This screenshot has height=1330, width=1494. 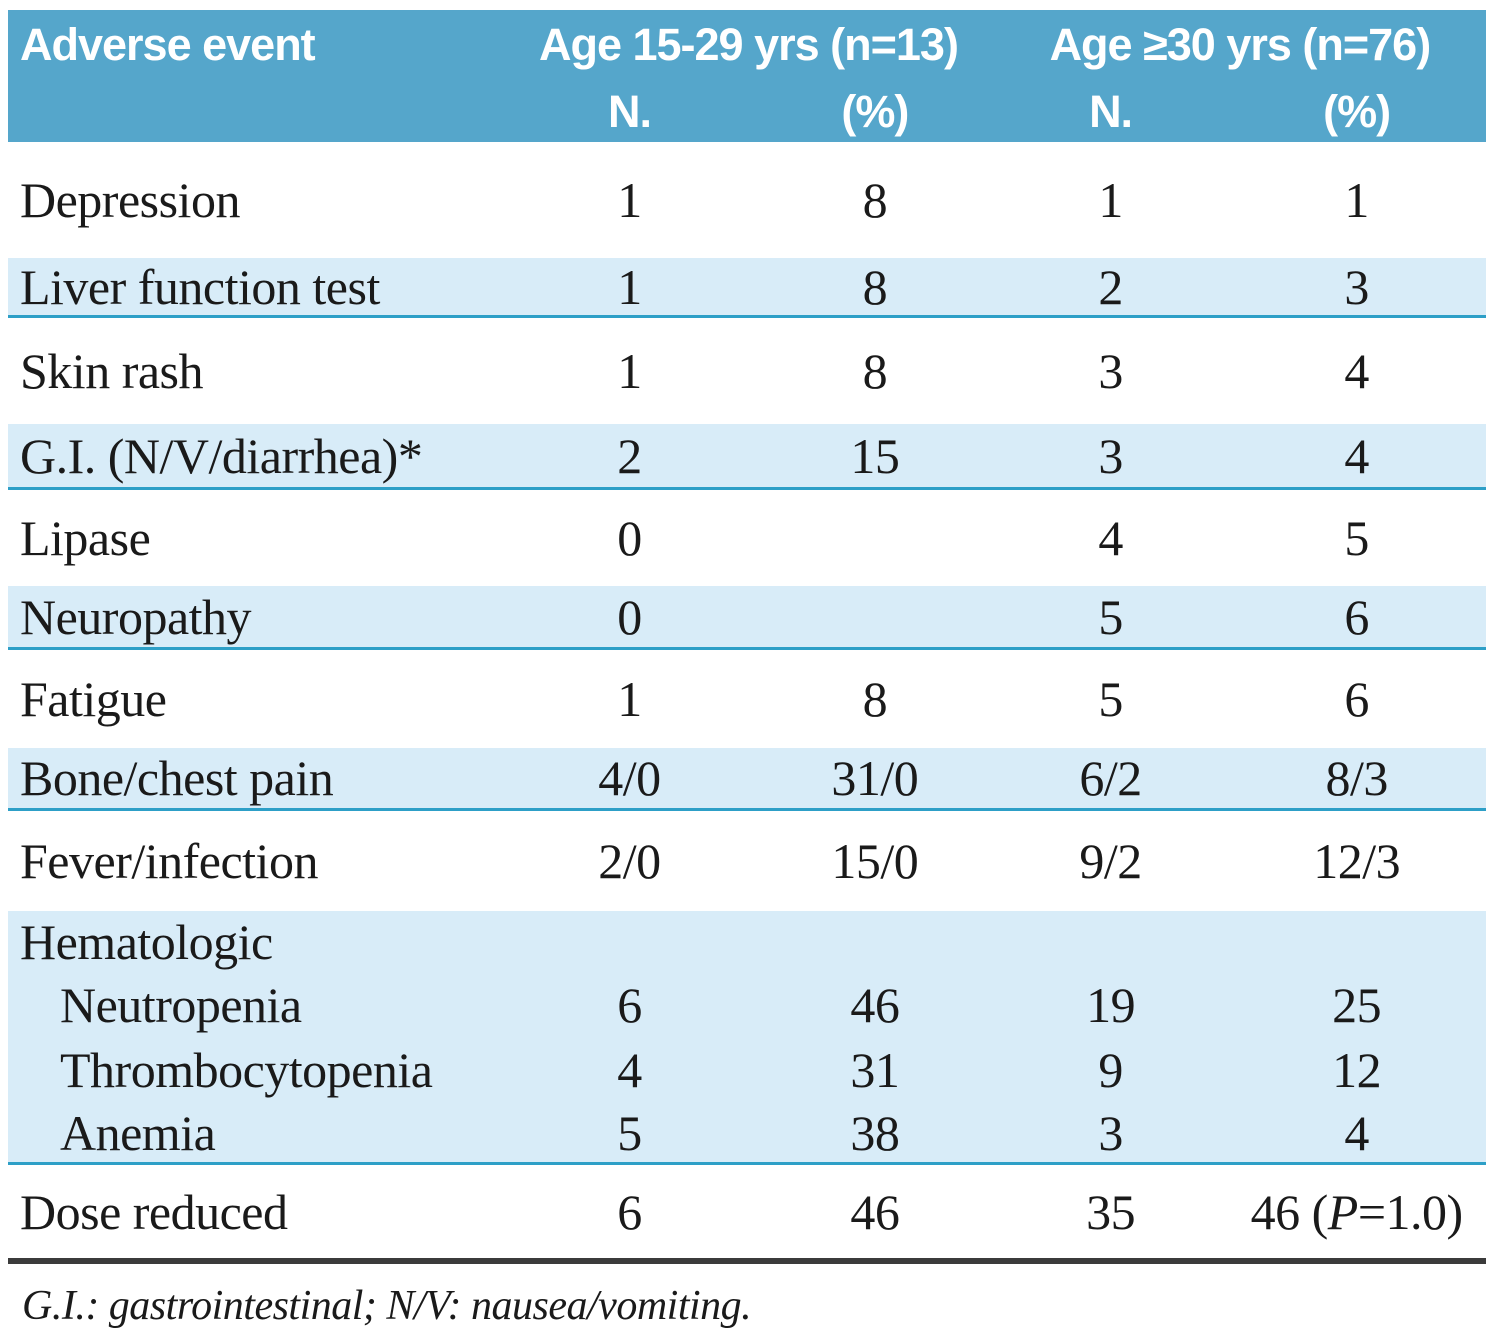 I want to click on table-row-anemia: Anemia 5 38 3 4, so click(x=747, y=1132).